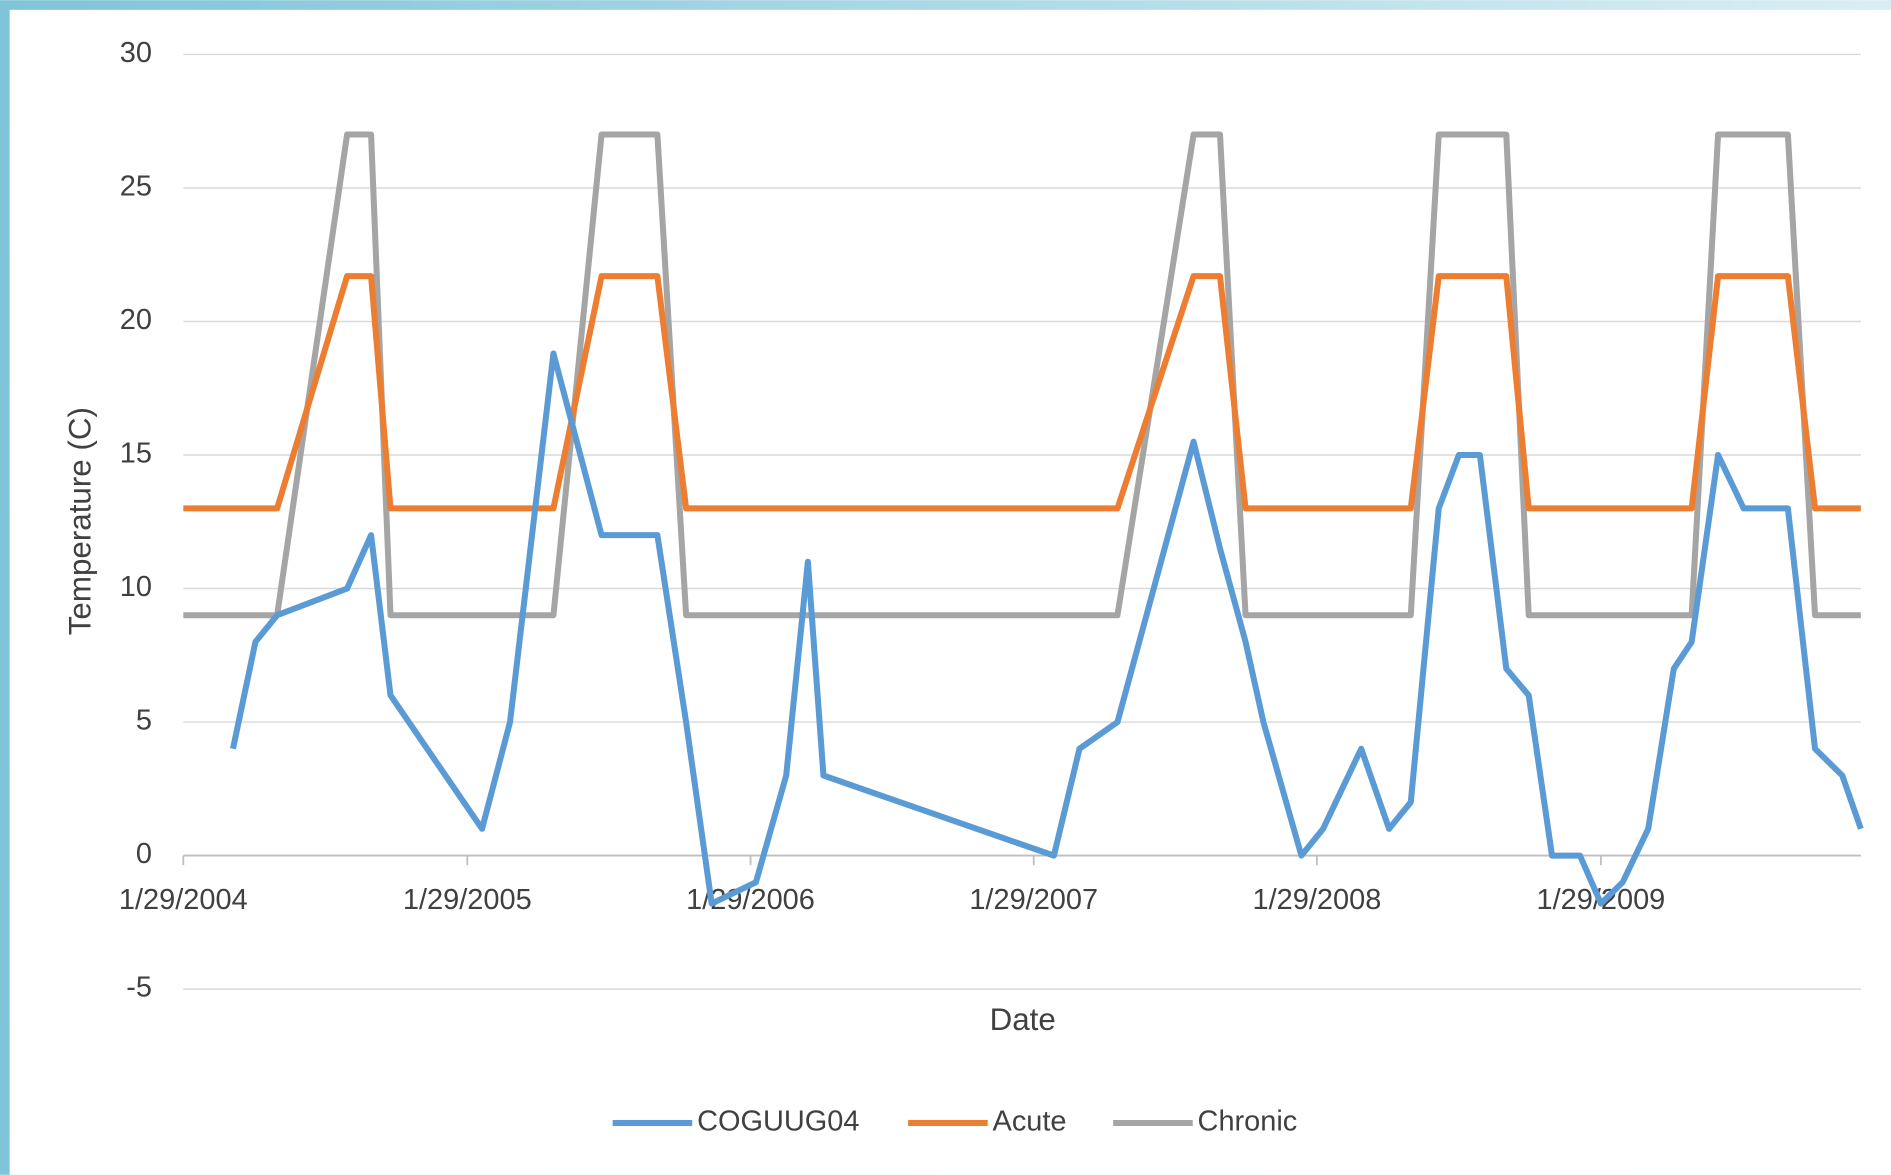 The height and width of the screenshot is (1175, 1891). Describe the element at coordinates (136, 53) in the screenshot. I see `y-tick-label: 30` at that location.